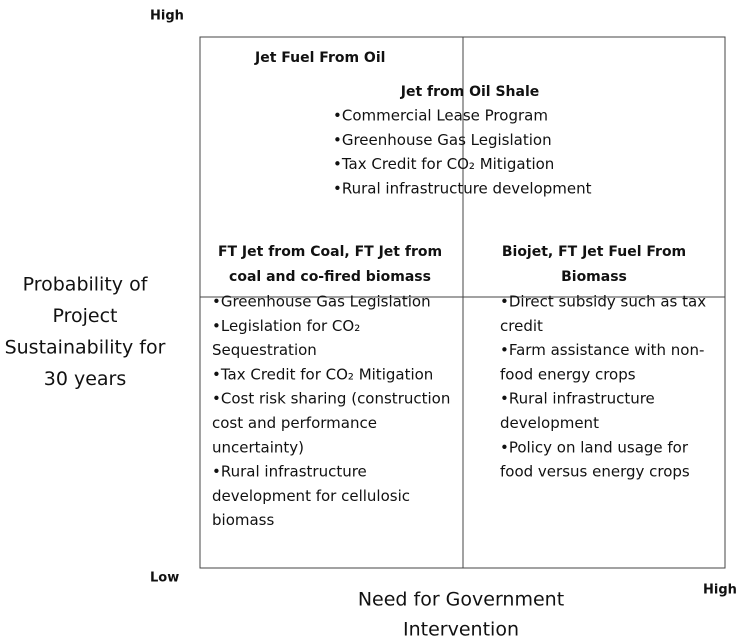 The image size is (748, 639). What do you see at coordinates (461, 629) in the screenshot?
I see `x-axis-label: Intervention` at bounding box center [461, 629].